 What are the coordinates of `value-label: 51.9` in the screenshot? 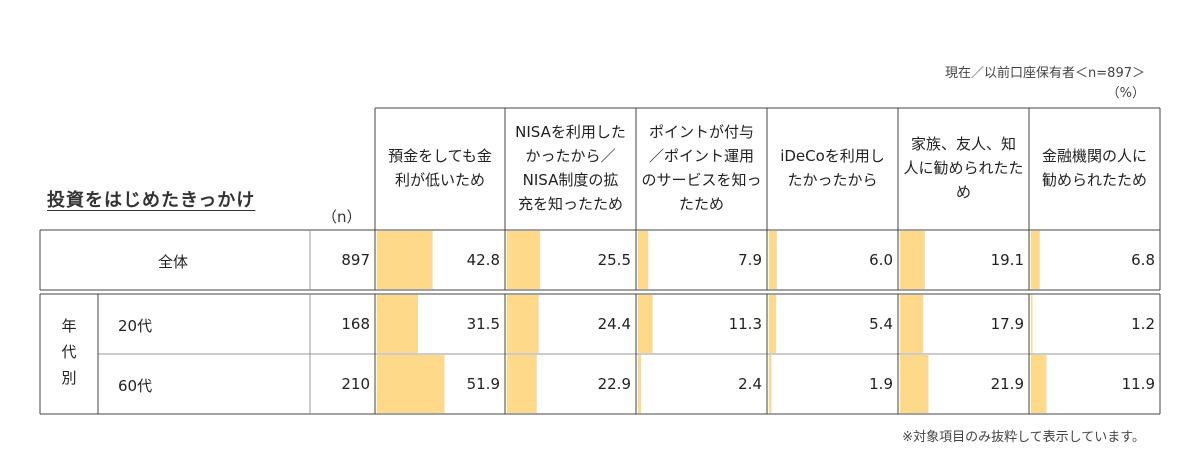 It's located at (483, 384).